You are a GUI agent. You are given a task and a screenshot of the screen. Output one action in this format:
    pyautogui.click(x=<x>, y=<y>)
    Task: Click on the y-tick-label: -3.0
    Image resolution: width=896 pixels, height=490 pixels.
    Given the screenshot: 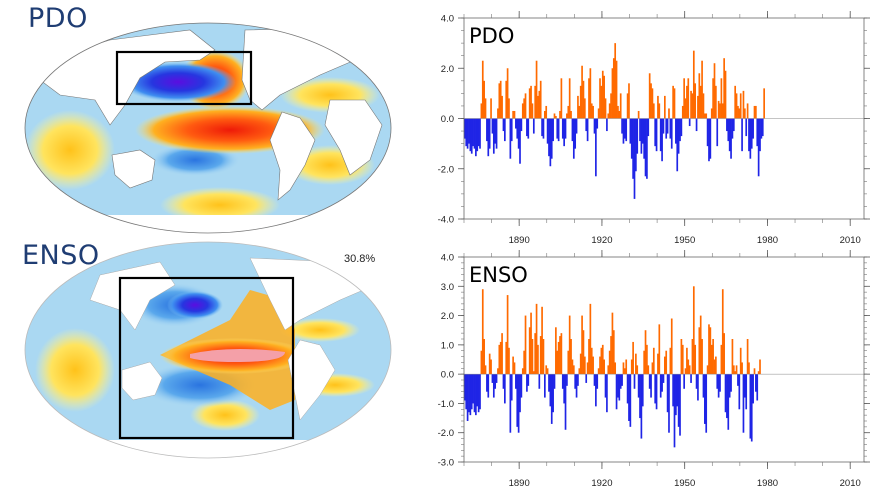 What is the action you would take?
    pyautogui.click(x=446, y=463)
    